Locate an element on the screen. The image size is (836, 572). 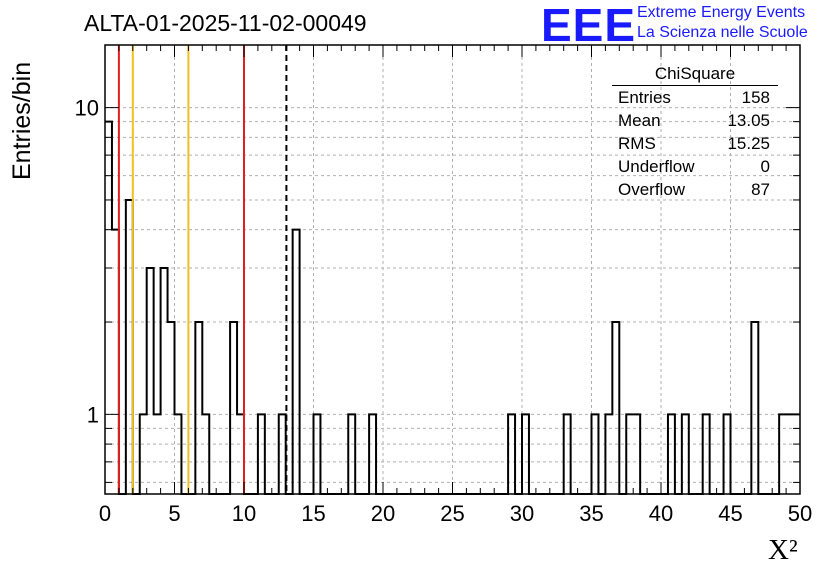
x-tick-label: 5 is located at coordinates (174, 513).